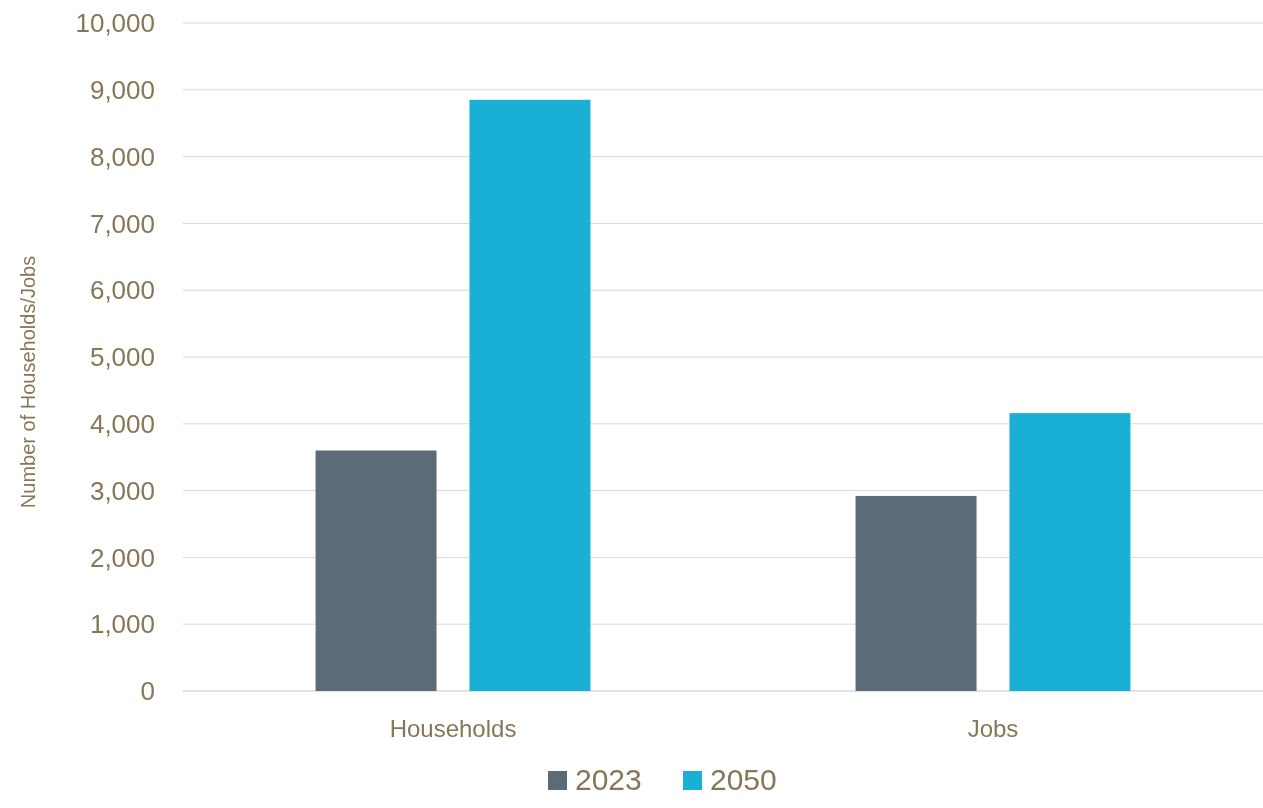 This screenshot has width=1263, height=808. I want to click on y-tick-label: 5,000, so click(122, 357).